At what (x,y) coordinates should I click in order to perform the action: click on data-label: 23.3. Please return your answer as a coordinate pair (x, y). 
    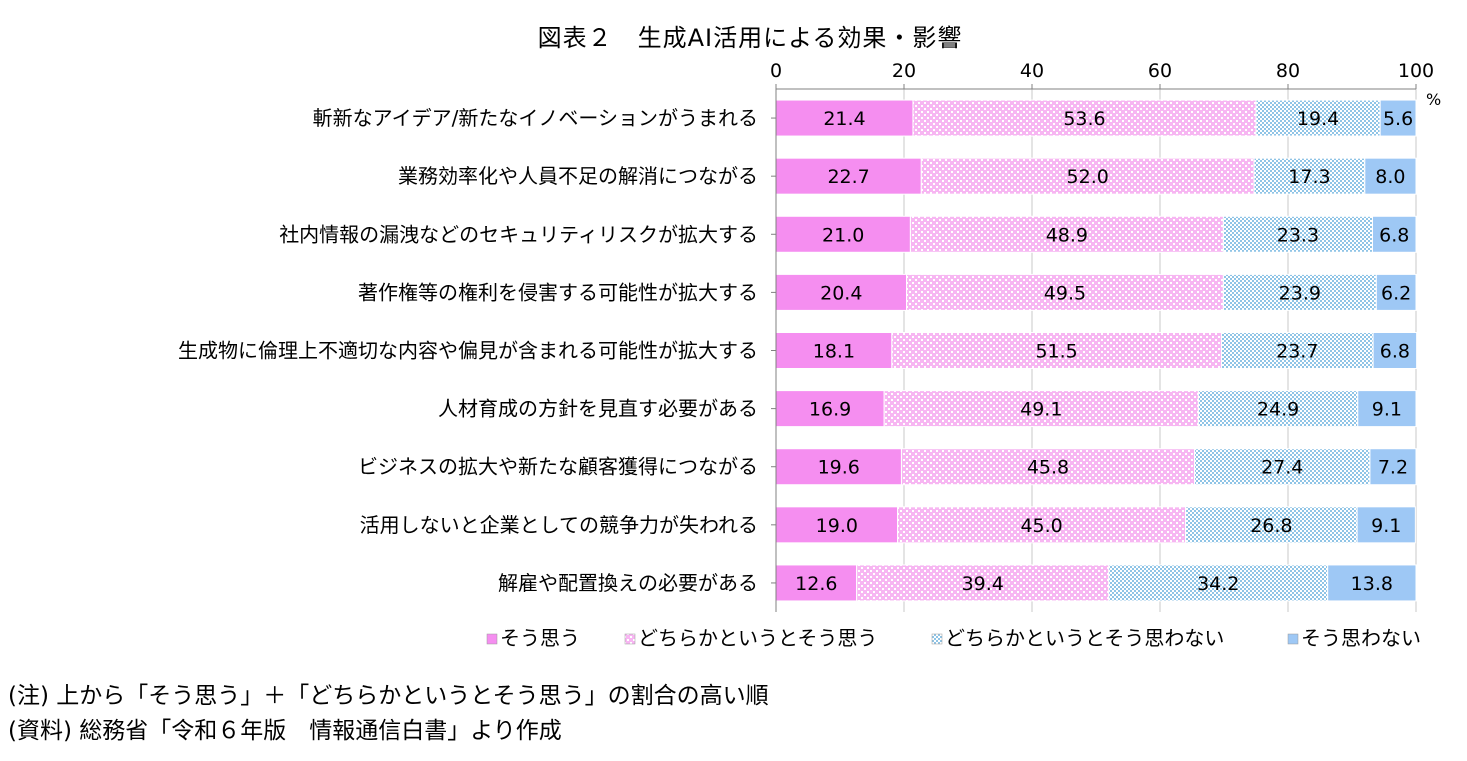
    Looking at the image, I should click on (1298, 235).